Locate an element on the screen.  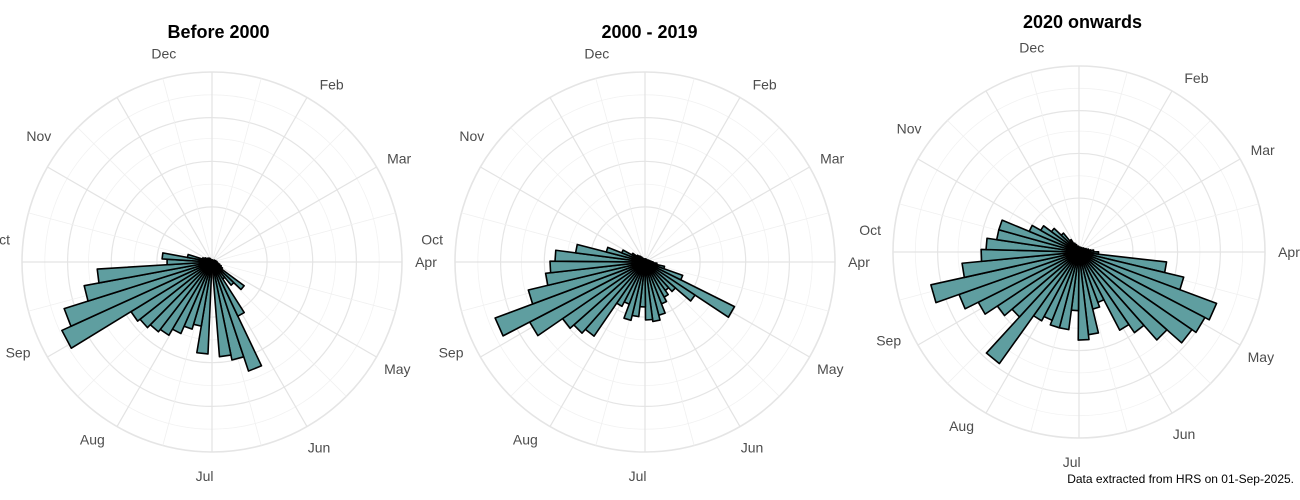
chart-title: 2020 onwards is located at coordinates (1082, 22).